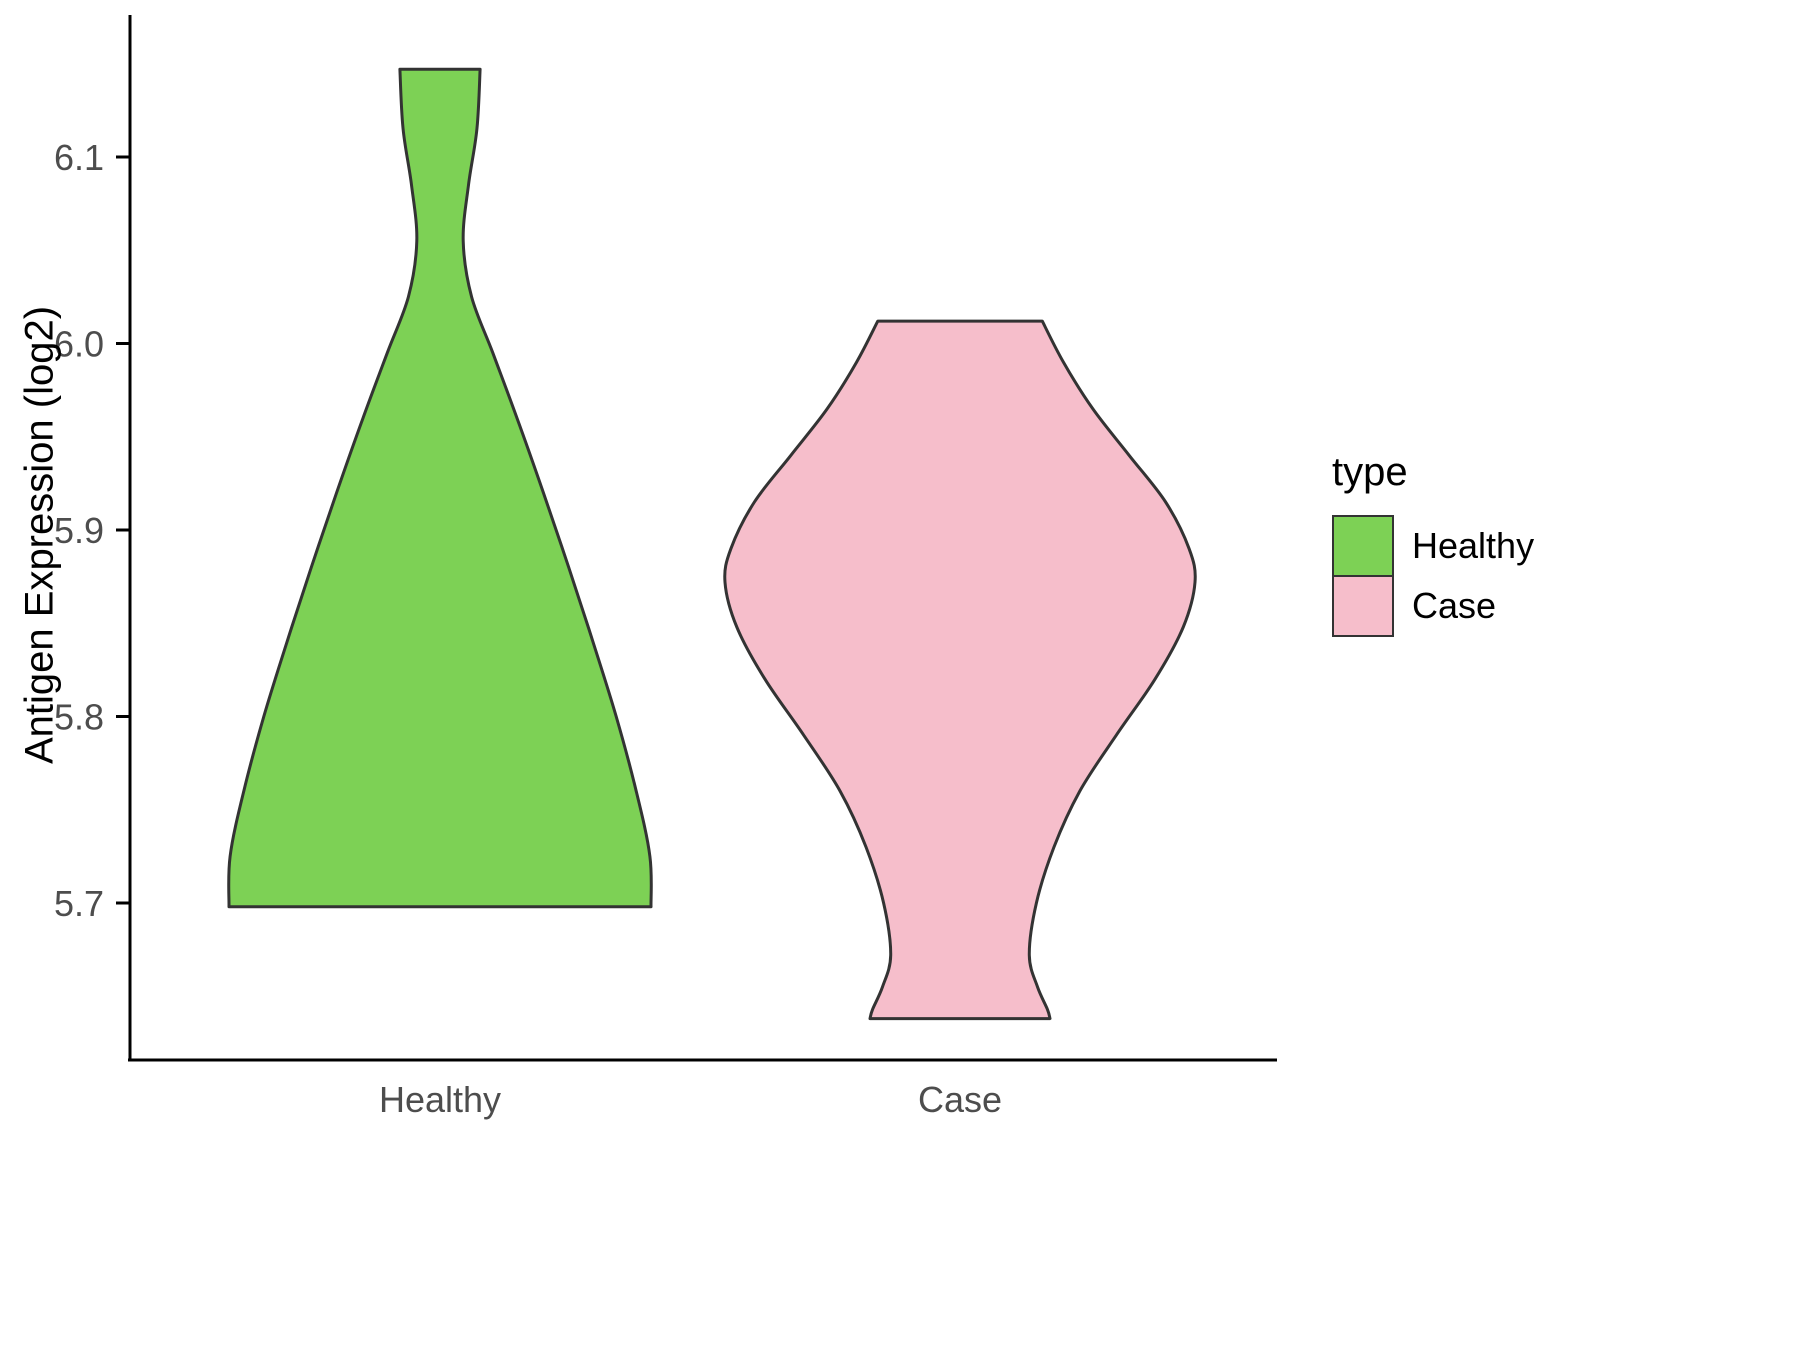 This screenshot has width=1800, height=1350. I want to click on x-axis-label-healthy: Healthy, so click(440, 1099).